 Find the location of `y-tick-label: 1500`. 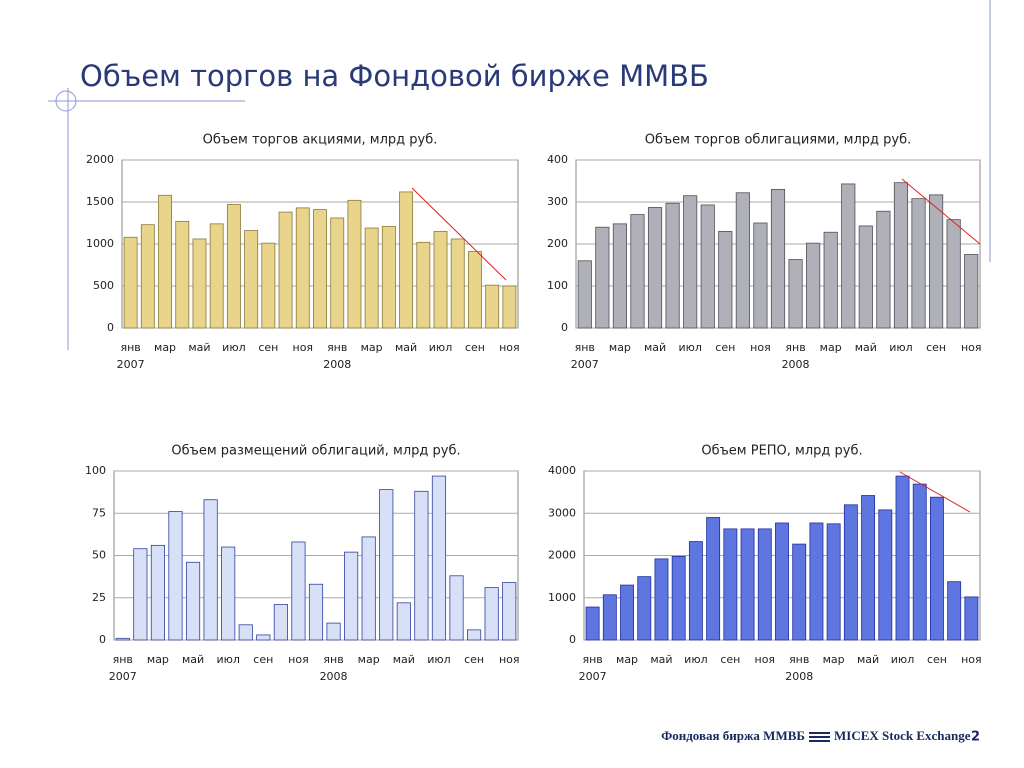

y-tick-label: 1500 is located at coordinates (100, 201).